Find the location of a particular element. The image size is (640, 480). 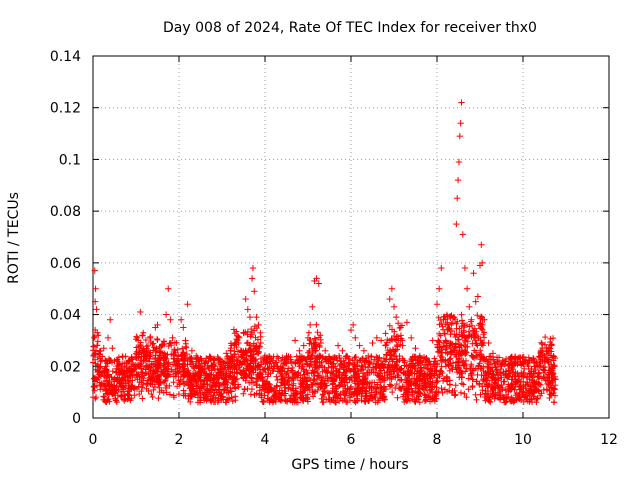

y-tick-label: 0.14 is located at coordinates (65, 57).